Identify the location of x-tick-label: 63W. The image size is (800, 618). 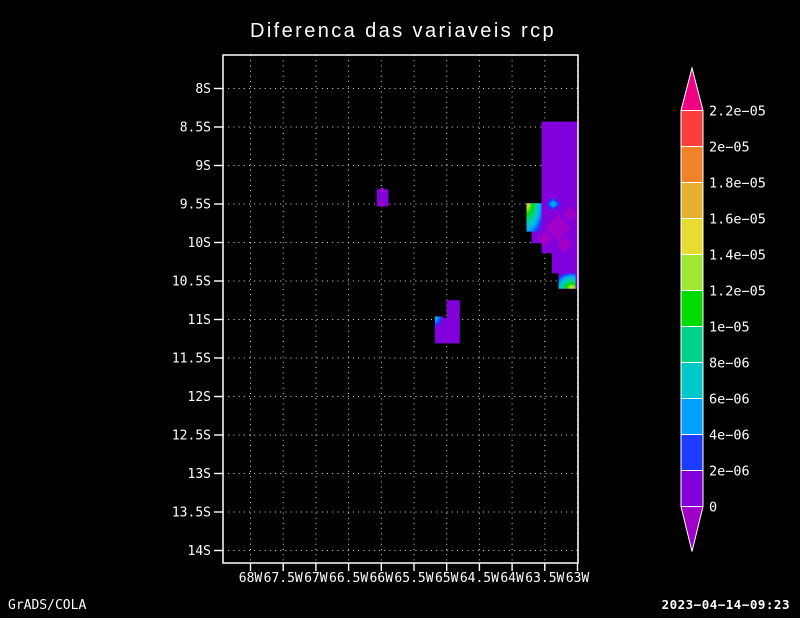
(578, 578).